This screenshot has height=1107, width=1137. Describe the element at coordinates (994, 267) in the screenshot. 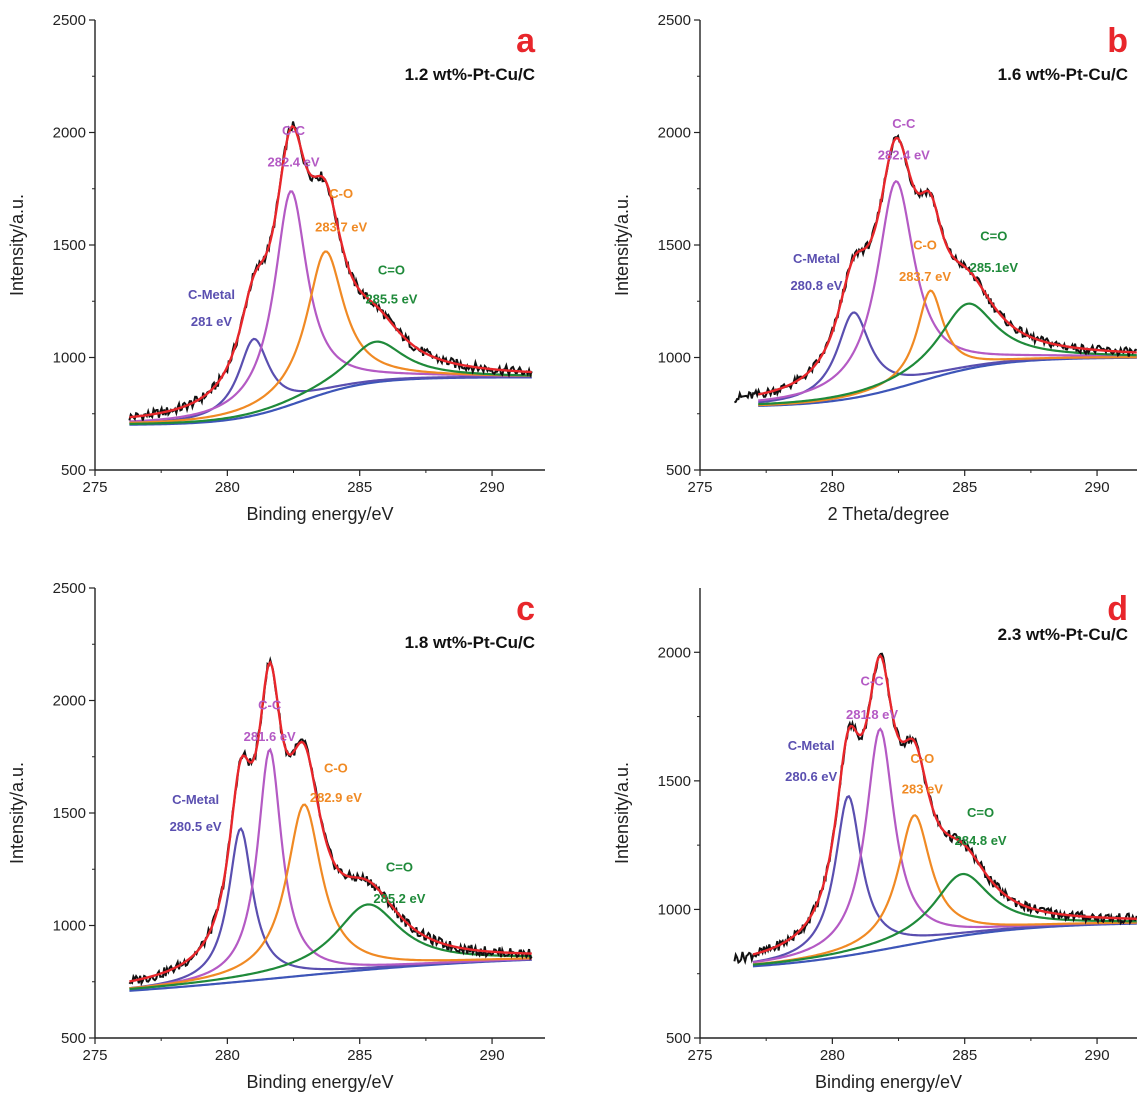

I see `peak-energy-label: 285.1eV` at that location.